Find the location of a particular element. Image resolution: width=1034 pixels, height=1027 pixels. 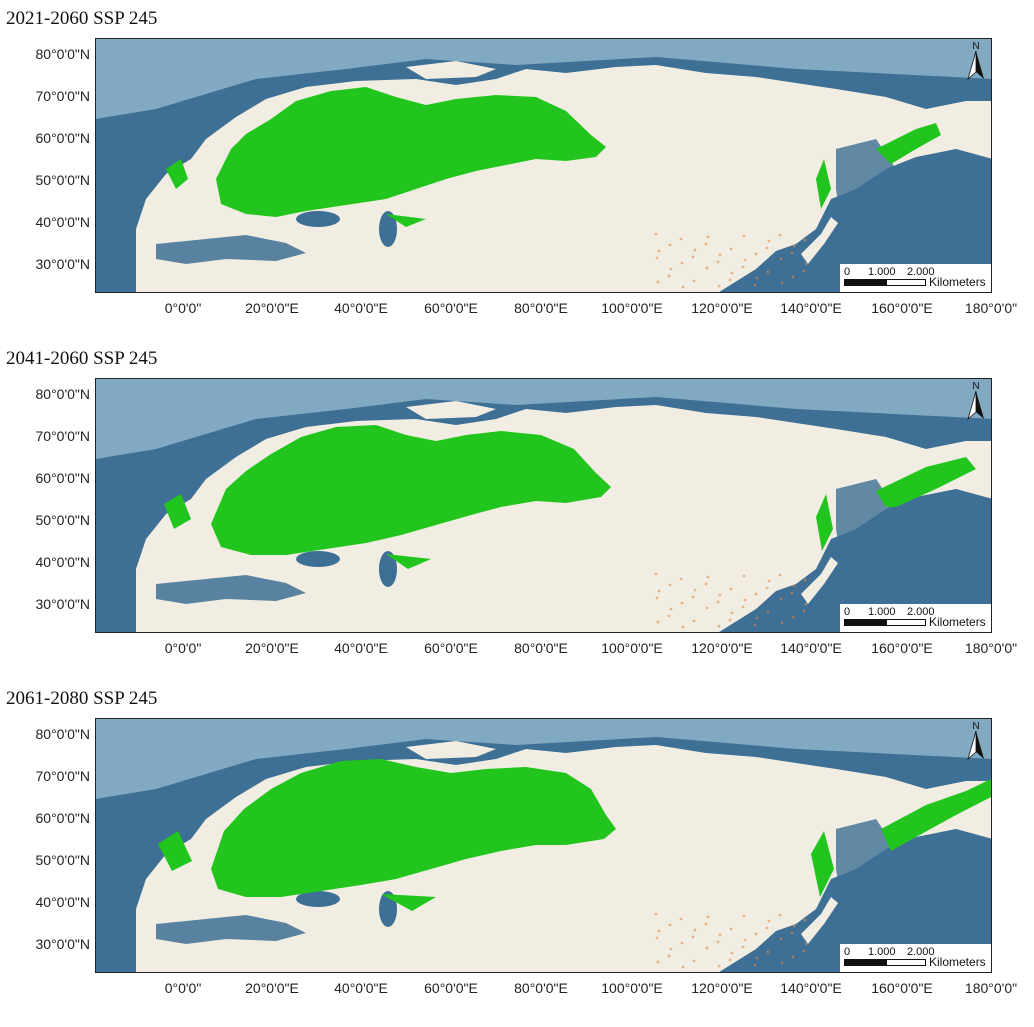

caspian-sea is located at coordinates (388, 229).